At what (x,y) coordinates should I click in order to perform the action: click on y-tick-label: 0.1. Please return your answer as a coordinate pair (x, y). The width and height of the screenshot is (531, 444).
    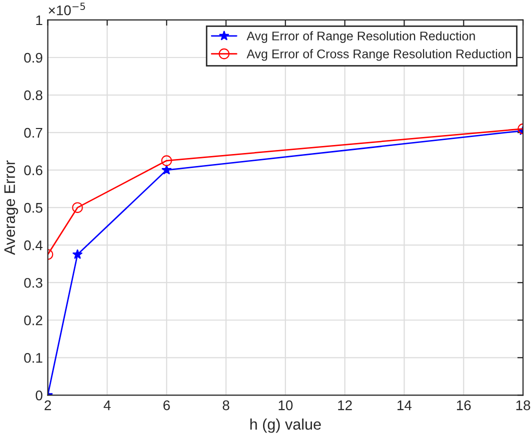
    Looking at the image, I should click on (33, 357).